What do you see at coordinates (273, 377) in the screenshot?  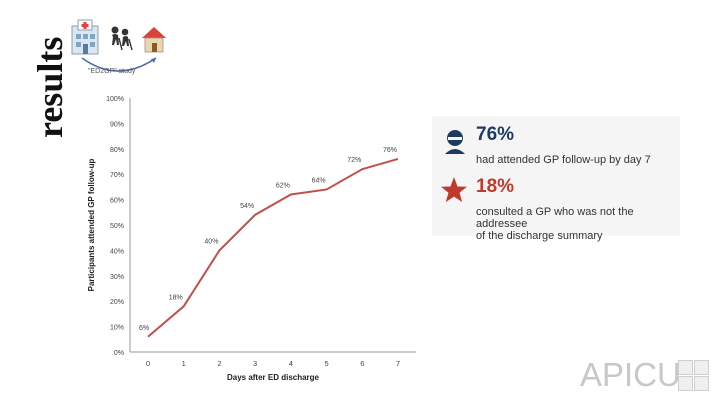 I see `x-axis-label: Days after ED discharge` at bounding box center [273, 377].